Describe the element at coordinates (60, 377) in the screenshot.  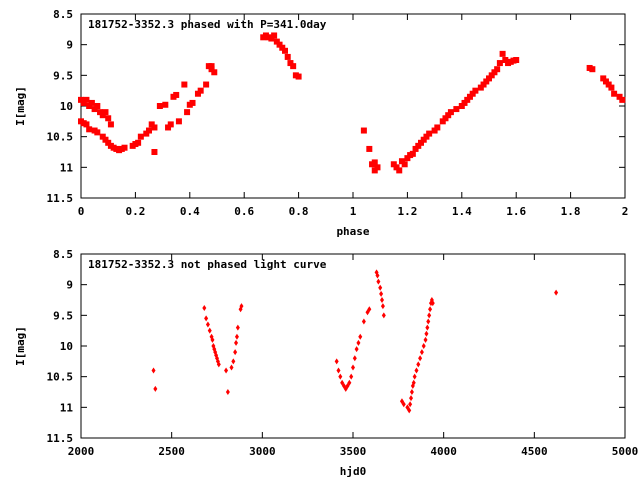
I see `y-tick-label: 10.5` at that location.